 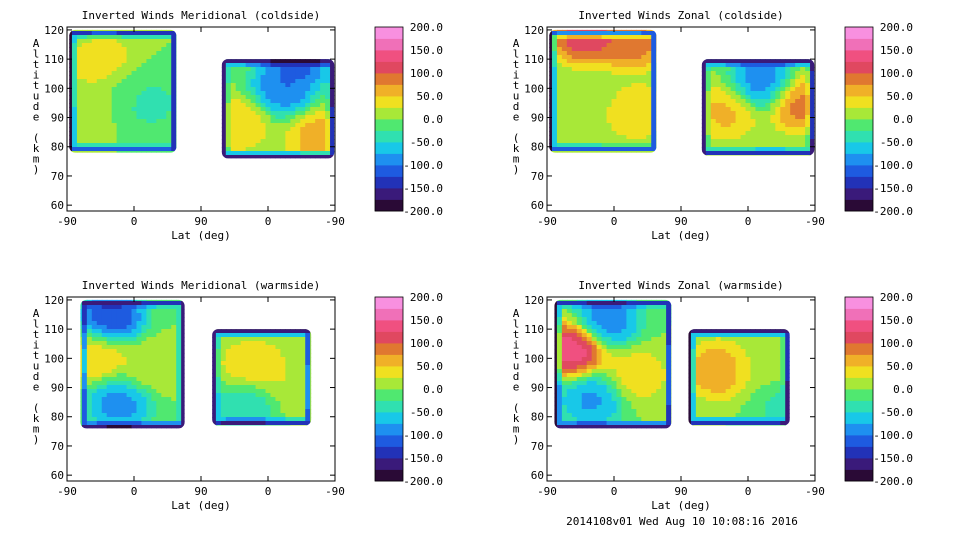 I want to click on colorbar-label: -150.0, so click(x=893, y=458).